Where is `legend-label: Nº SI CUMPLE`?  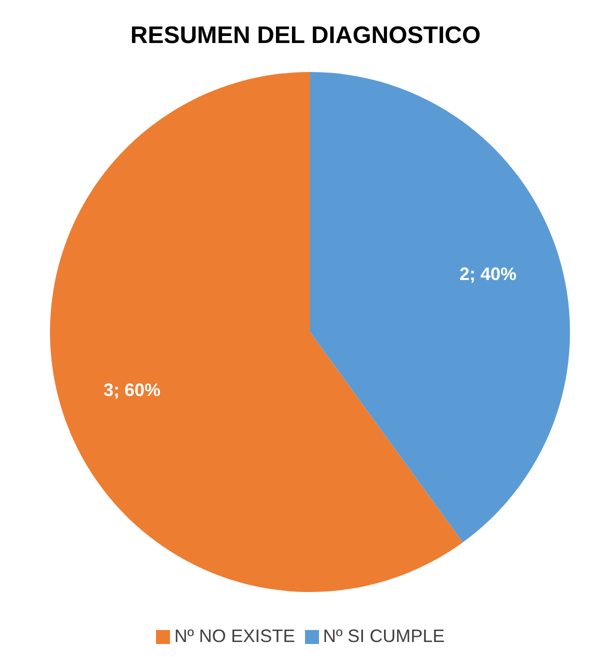 legend-label: Nº SI CUMPLE is located at coordinates (384, 636).